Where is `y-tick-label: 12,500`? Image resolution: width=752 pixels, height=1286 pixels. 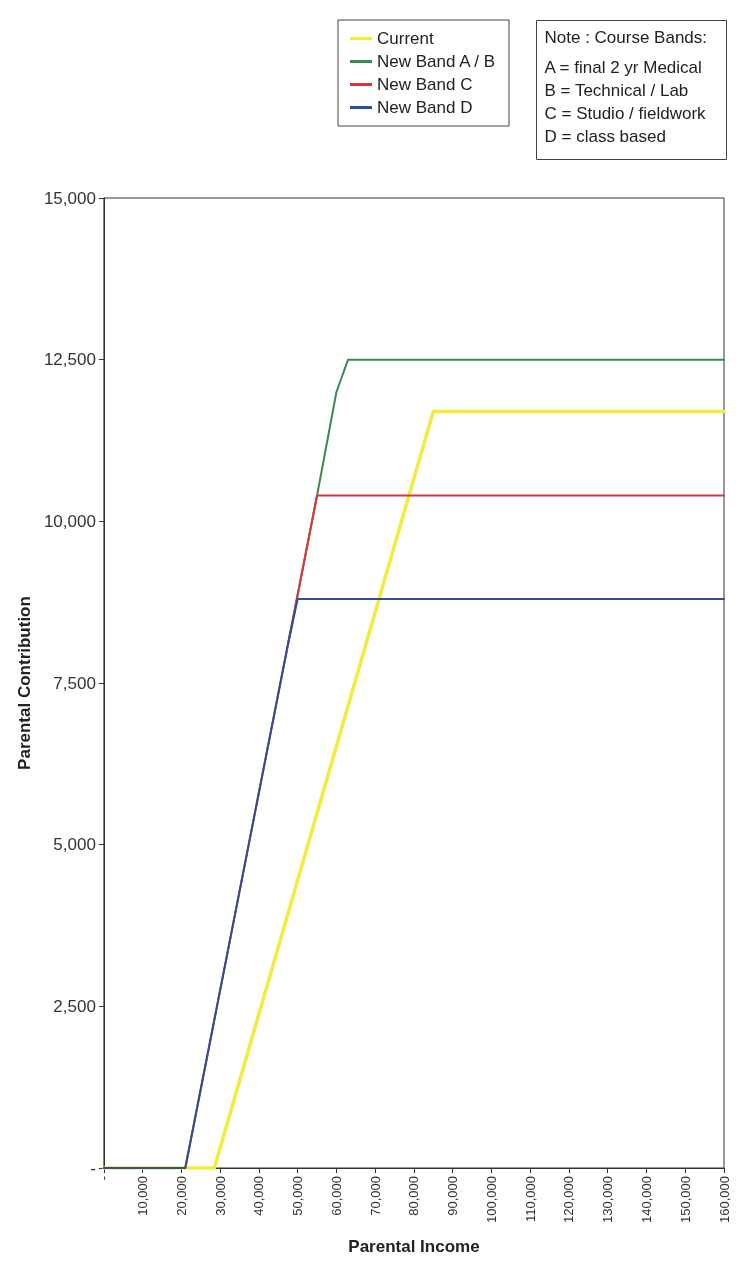
y-tick-label: 12,500 is located at coordinates (69, 360).